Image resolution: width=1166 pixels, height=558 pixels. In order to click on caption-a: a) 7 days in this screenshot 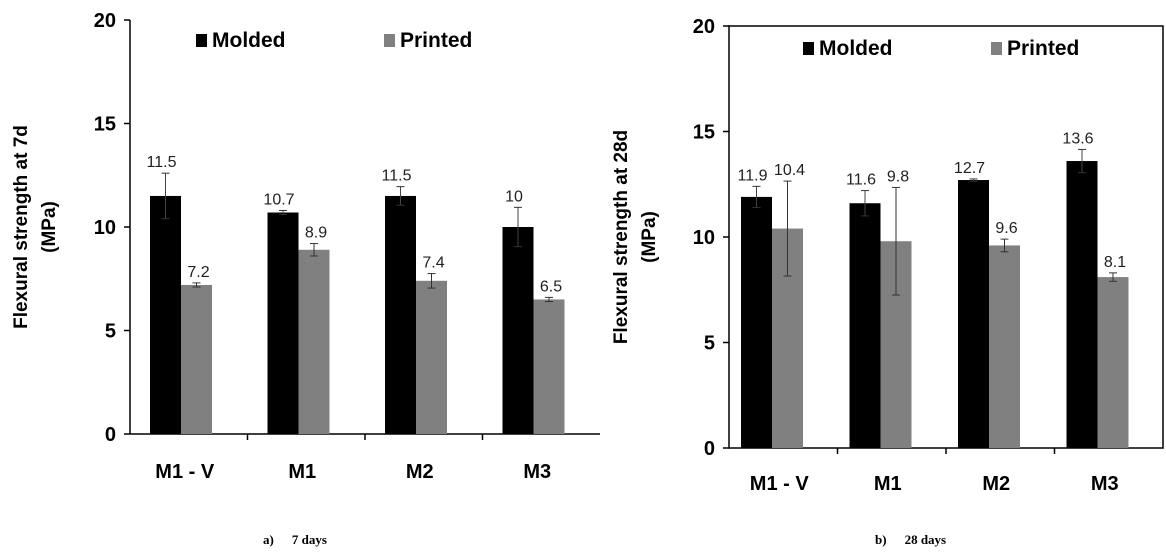, I will do `click(295, 540)`.